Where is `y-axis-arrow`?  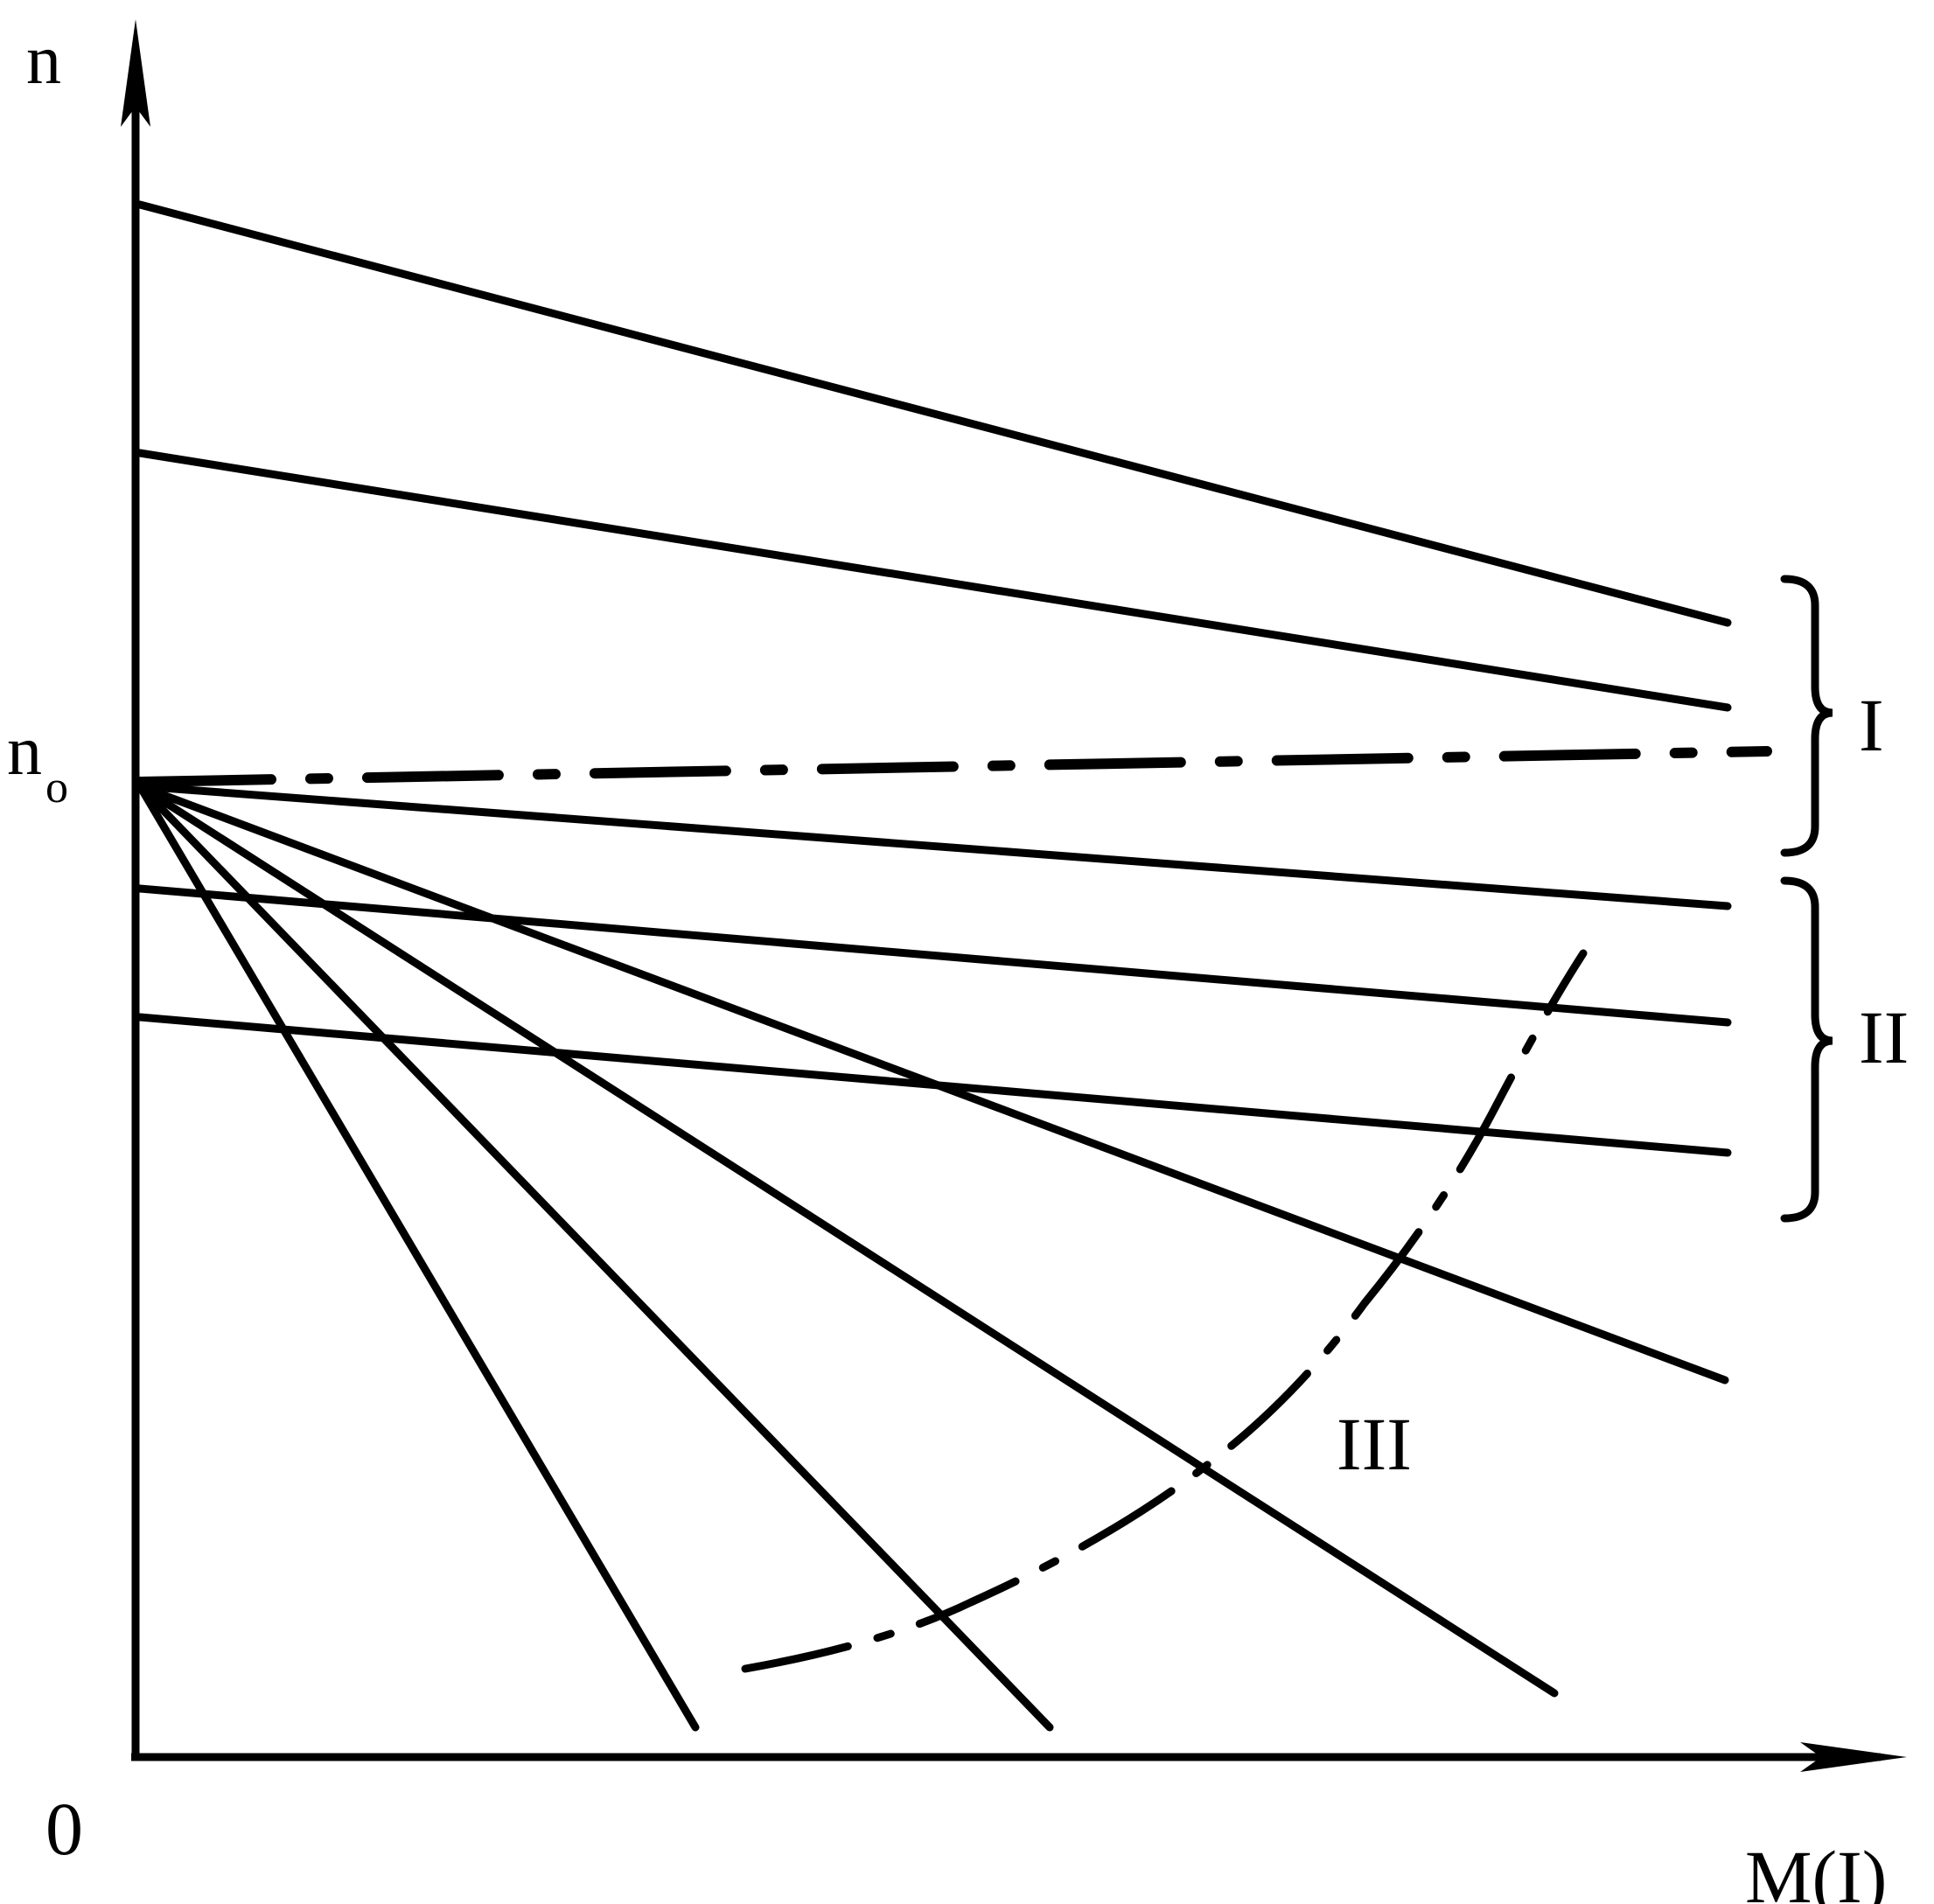
y-axis-arrow is located at coordinates (135, 73).